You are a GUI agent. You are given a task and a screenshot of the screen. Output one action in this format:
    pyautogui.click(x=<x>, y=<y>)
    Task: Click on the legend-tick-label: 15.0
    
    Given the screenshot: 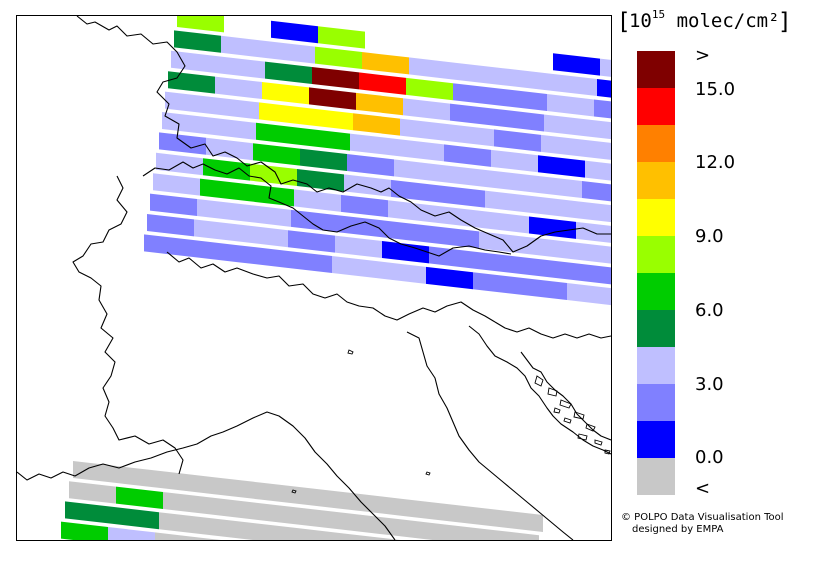 What is the action you would take?
    pyautogui.click(x=715, y=89)
    